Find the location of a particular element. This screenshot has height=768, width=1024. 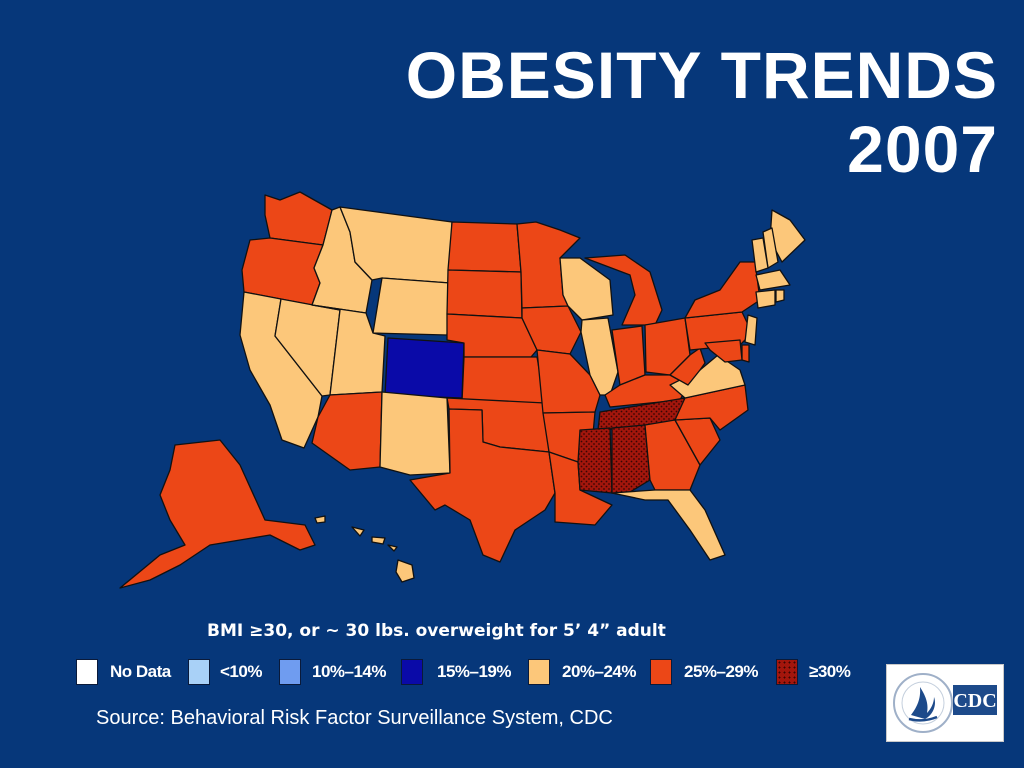

title-line-2: 2007 is located at coordinates (922, 149).